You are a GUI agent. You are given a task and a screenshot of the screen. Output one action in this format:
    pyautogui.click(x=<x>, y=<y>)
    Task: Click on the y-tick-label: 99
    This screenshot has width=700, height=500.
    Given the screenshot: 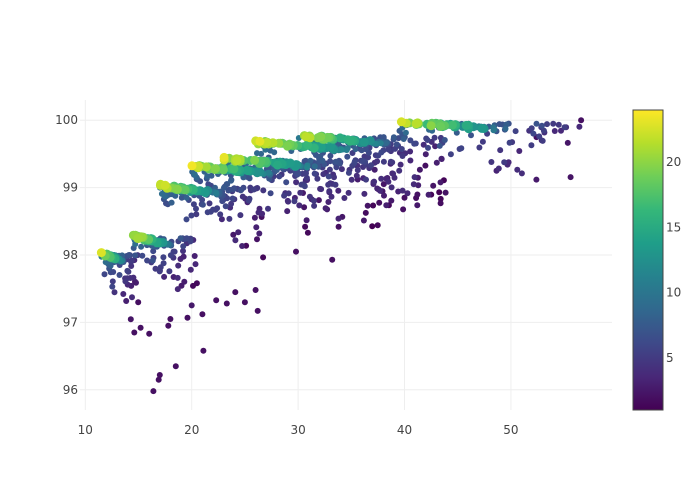 What is the action you would take?
    pyautogui.click(x=70, y=188)
    